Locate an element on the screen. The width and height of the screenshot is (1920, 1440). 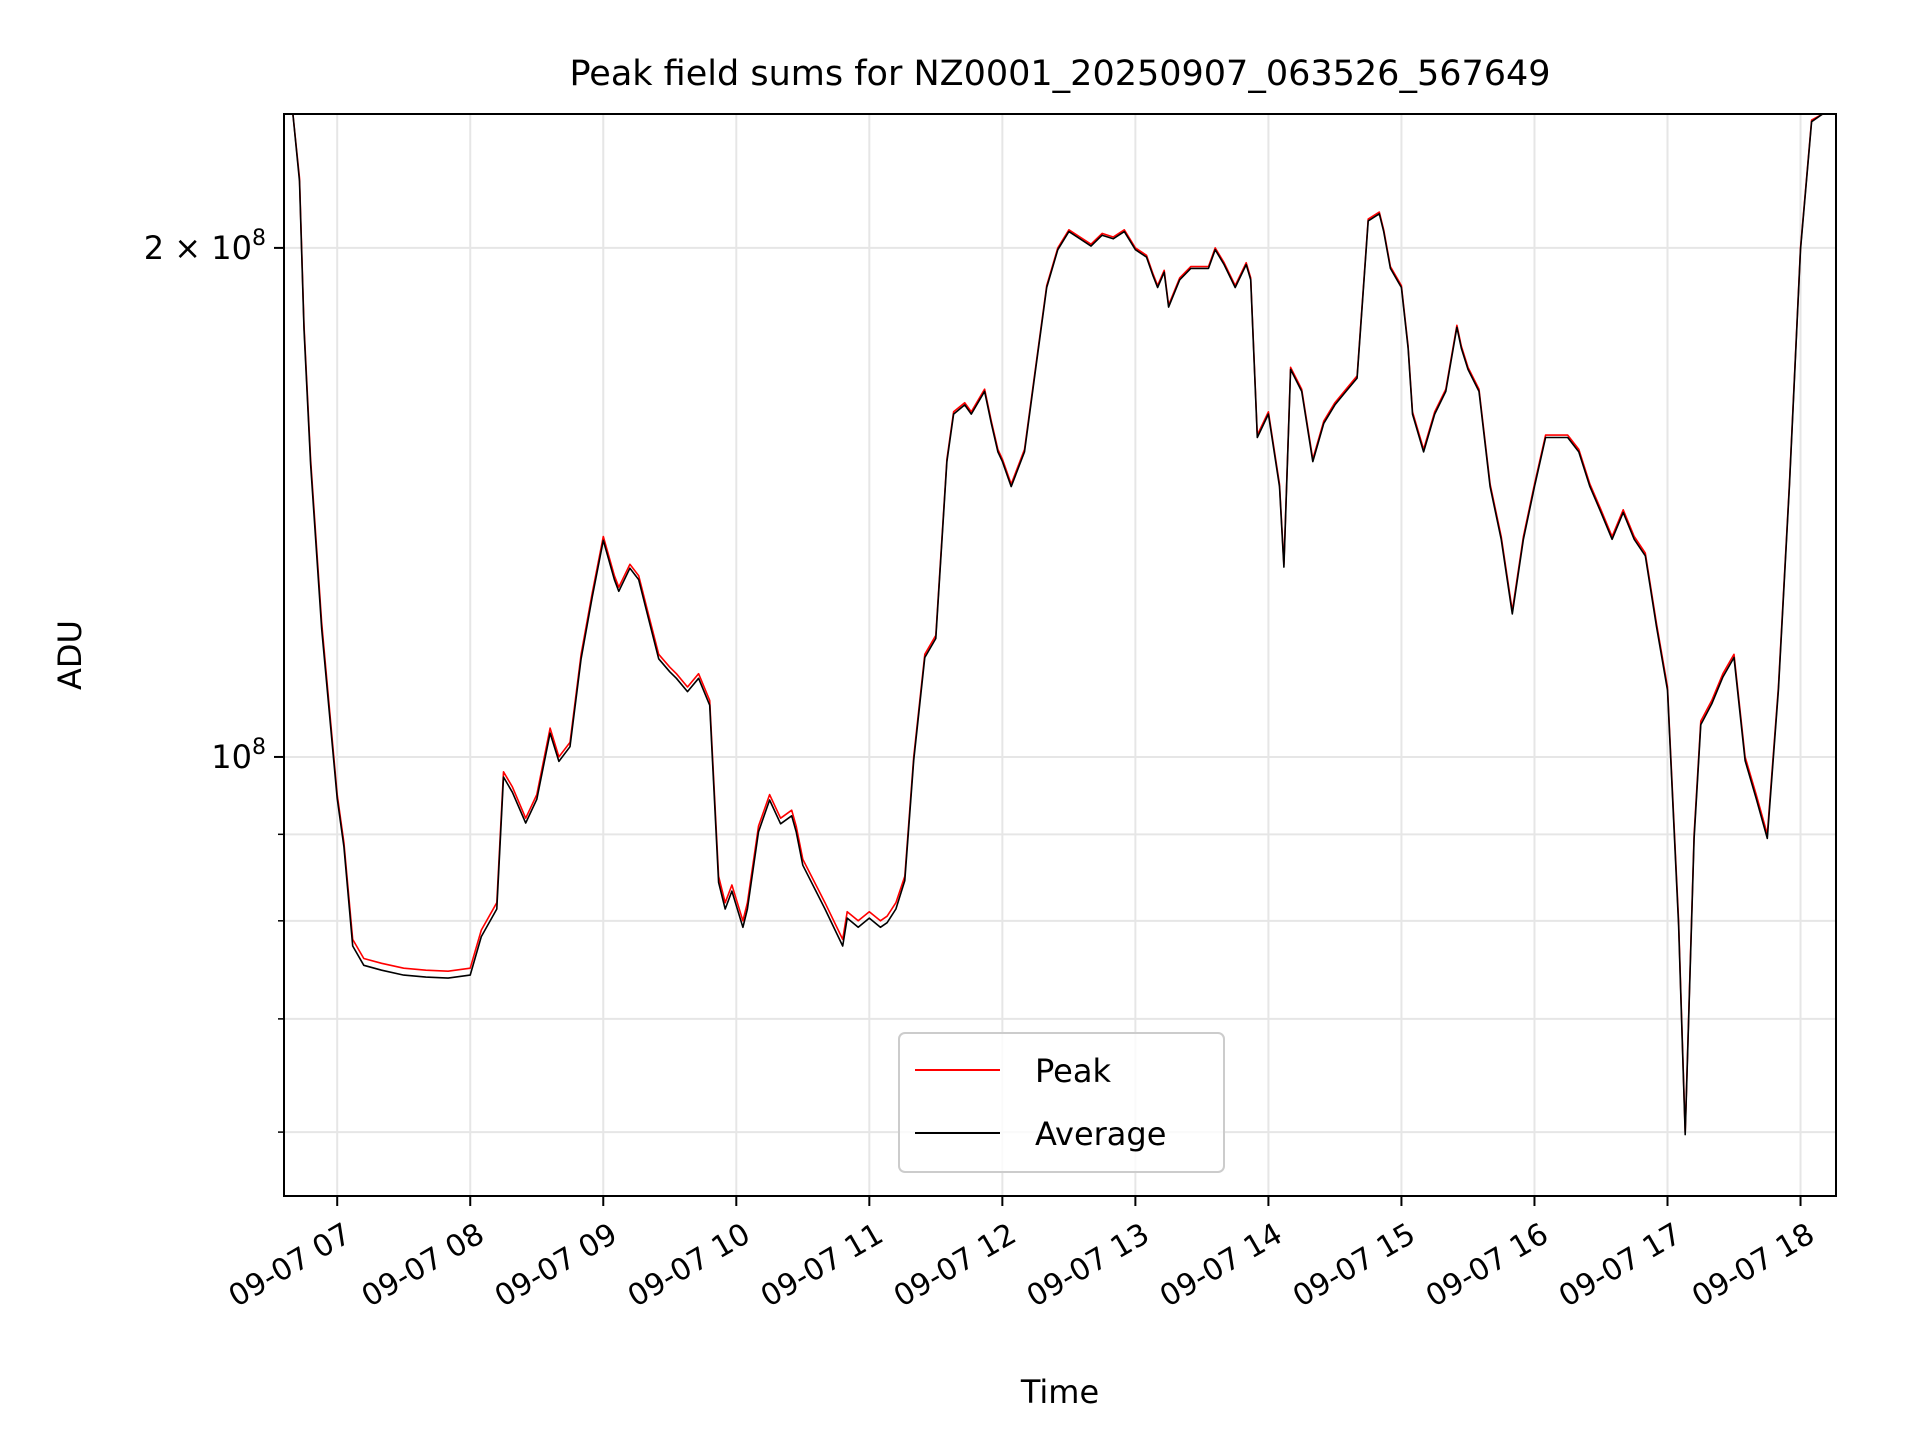
y-axis: 108 2 × 108 is located at coordinates (214, 679).